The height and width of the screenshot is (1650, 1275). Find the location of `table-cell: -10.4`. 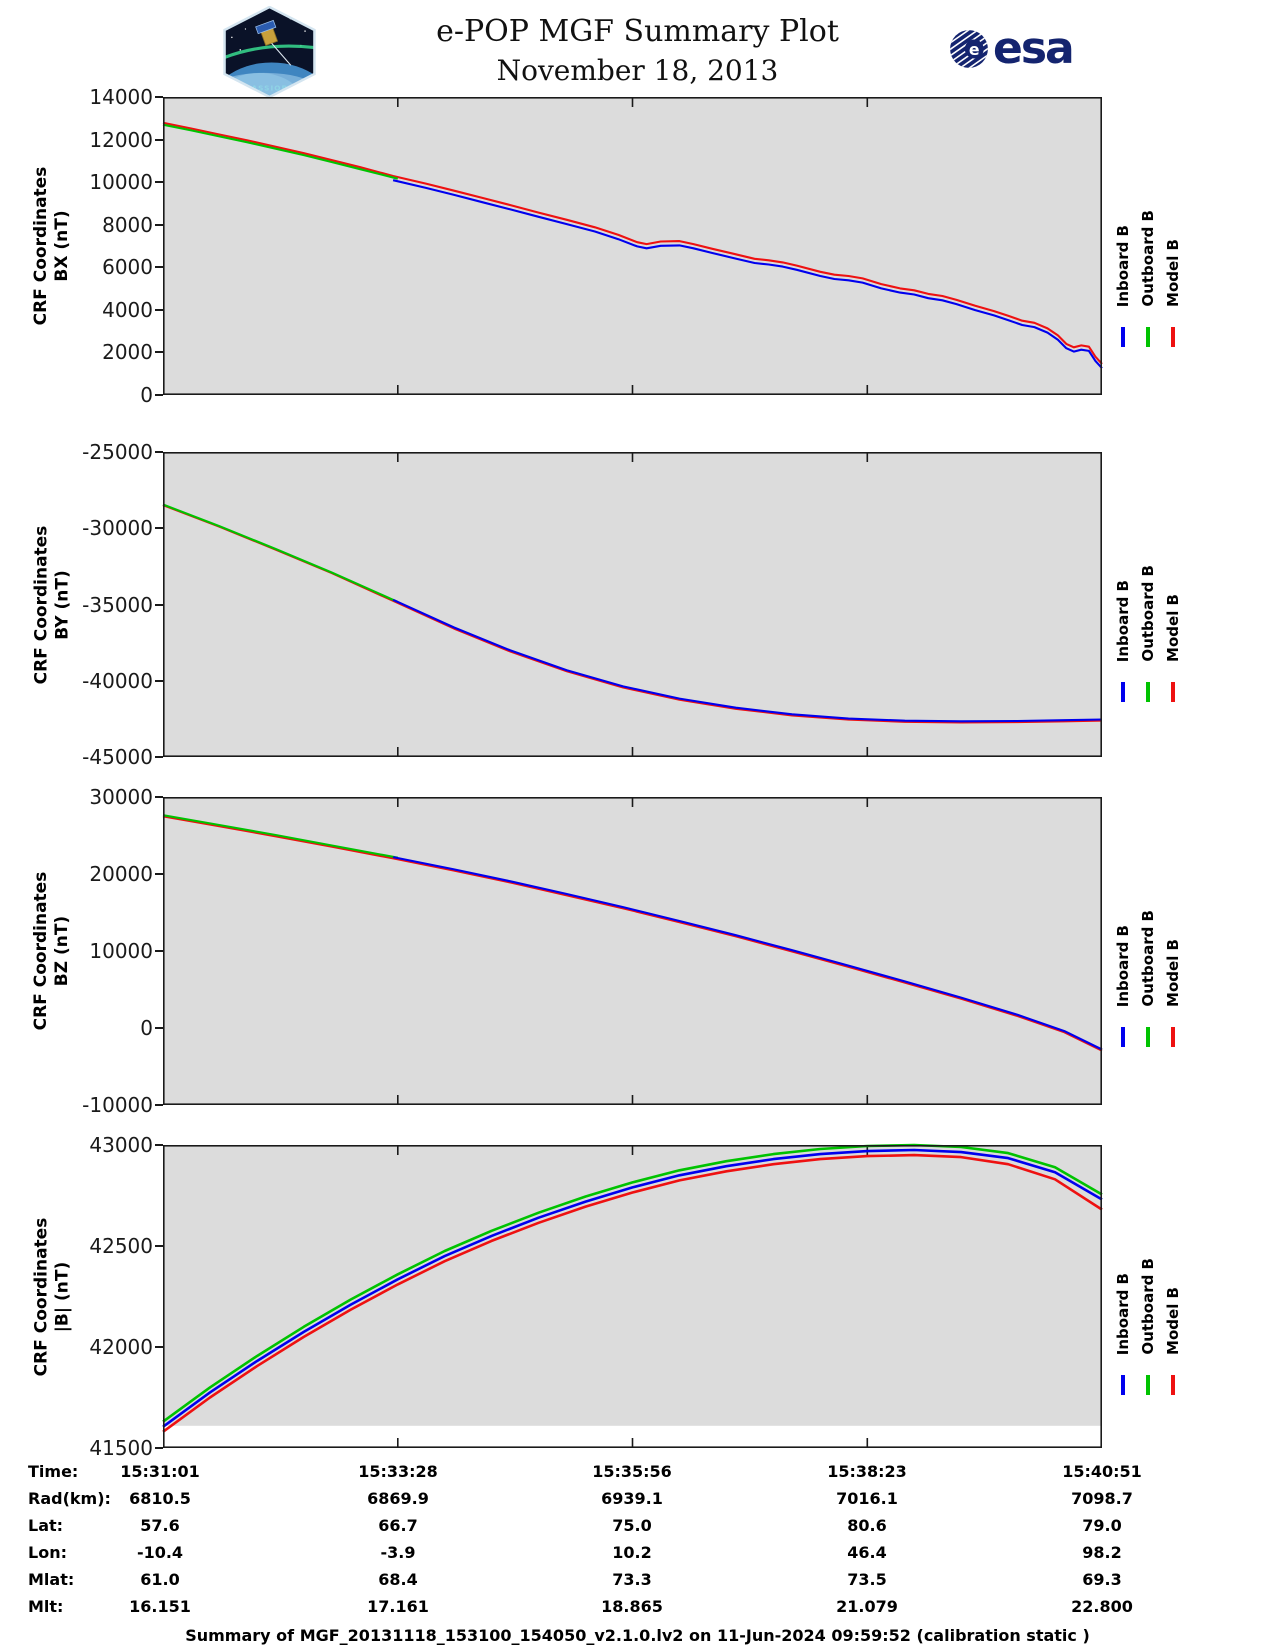

table-cell: -10.4 is located at coordinates (160, 1552).